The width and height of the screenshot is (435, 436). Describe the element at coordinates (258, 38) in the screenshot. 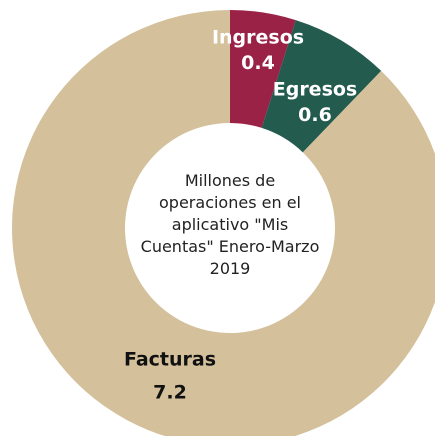

I see `slice-label: Ingresos` at that location.